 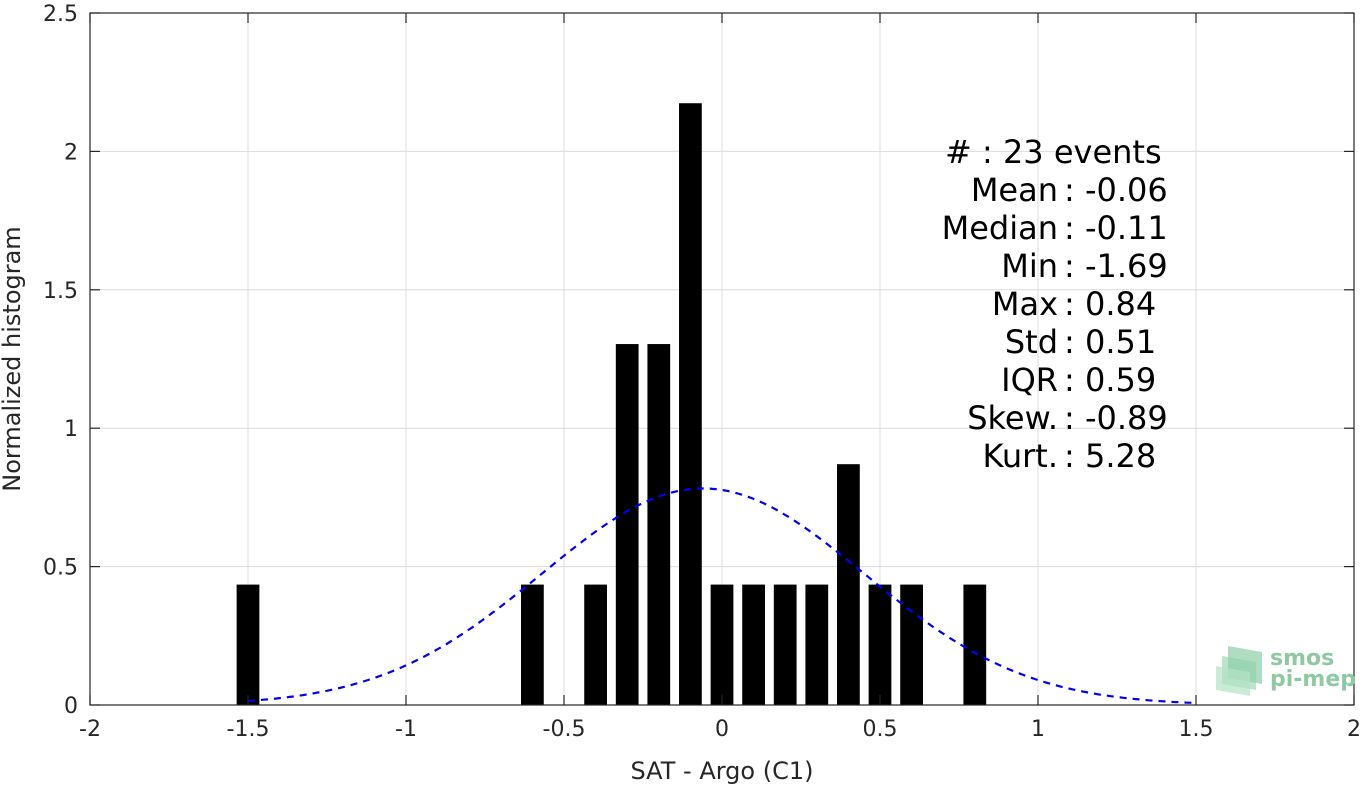 I want to click on y-axis-label: Normalized histogram, so click(x=13, y=358).